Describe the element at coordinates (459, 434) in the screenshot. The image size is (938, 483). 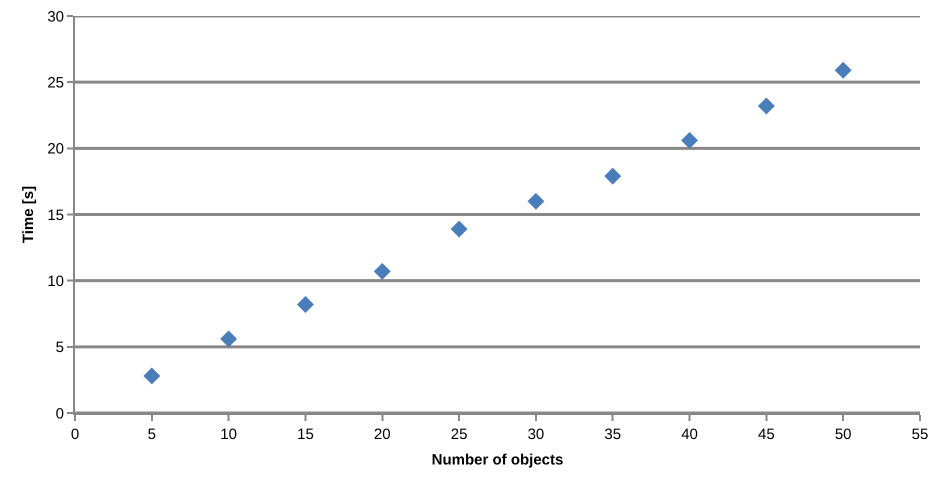
I see `x-tick-label: 25` at that location.